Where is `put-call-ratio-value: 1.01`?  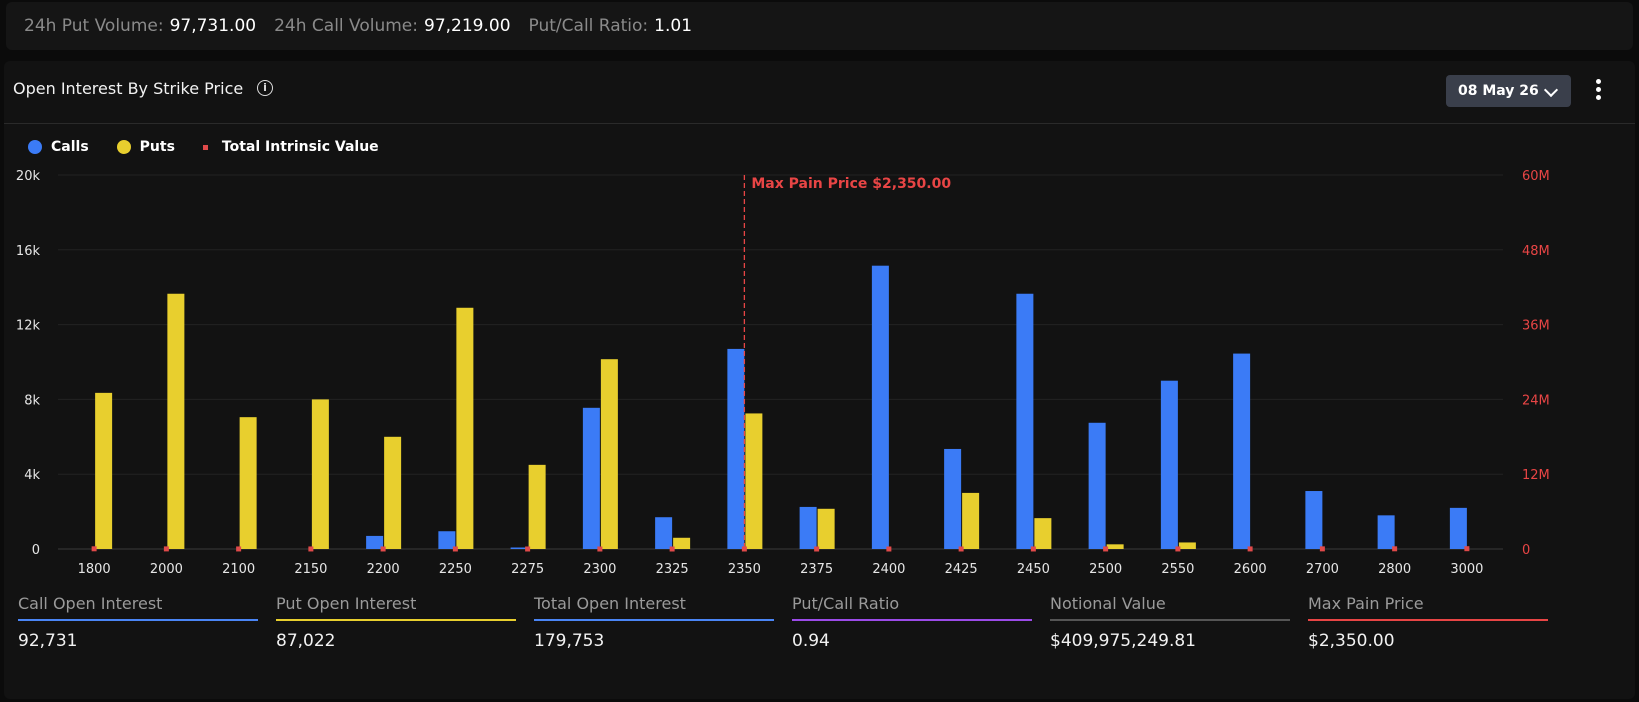
put-call-ratio-value: 1.01 is located at coordinates (673, 26).